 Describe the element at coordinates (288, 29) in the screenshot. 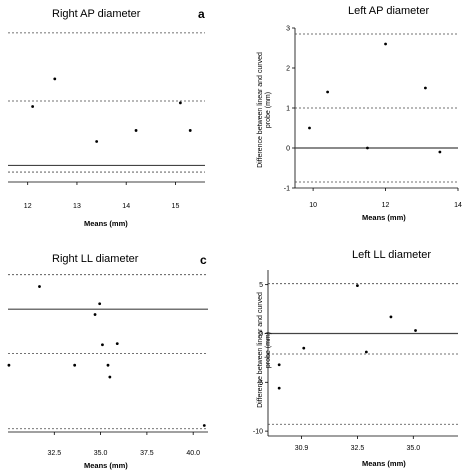

I see `y-tick-label: 3` at that location.